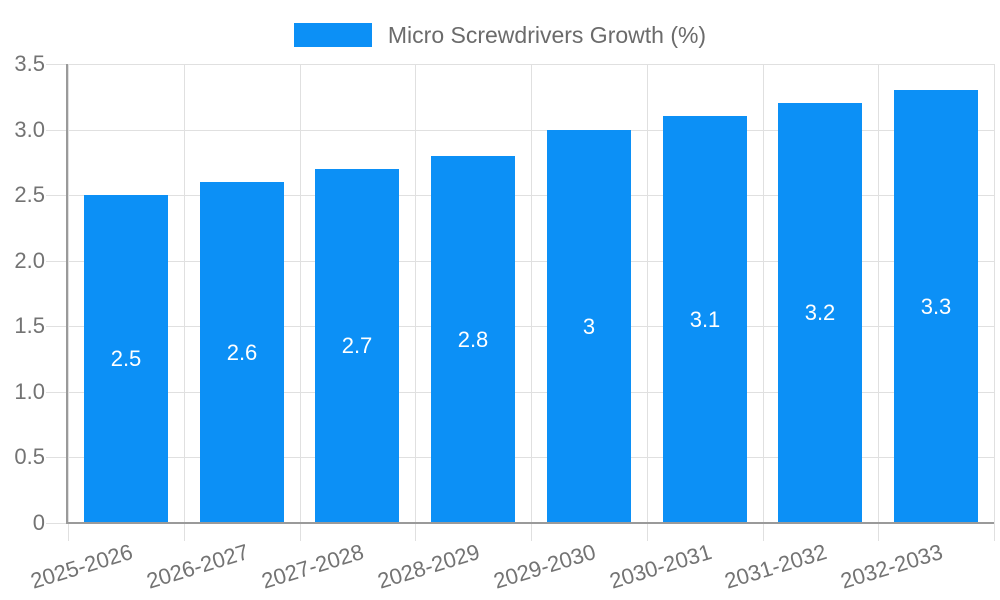 Image resolution: width=1000 pixels, height=600 pixels. Describe the element at coordinates (891, 566) in the screenshot. I see `x-tick-label: 2032-2033` at that location.